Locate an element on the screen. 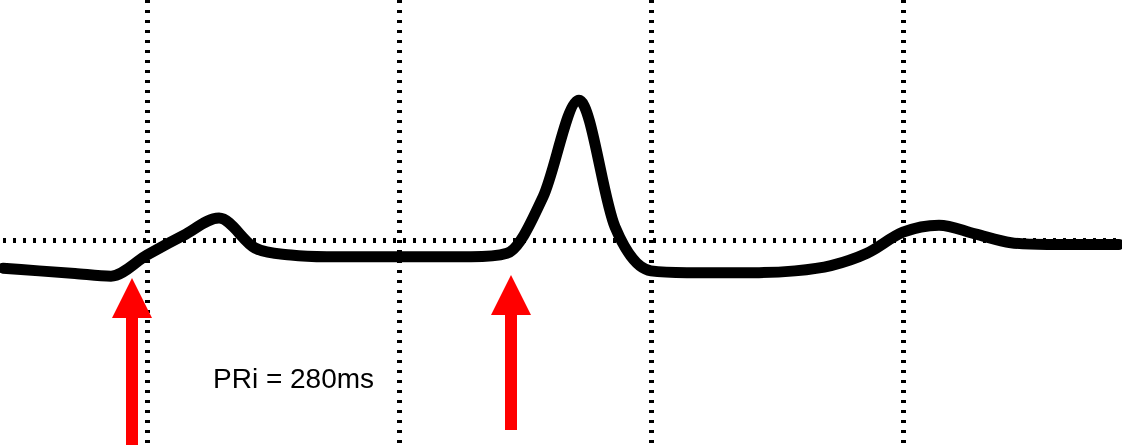 The width and height of the screenshot is (1122, 445). text: PRi = 280ms is located at coordinates (294, 379).